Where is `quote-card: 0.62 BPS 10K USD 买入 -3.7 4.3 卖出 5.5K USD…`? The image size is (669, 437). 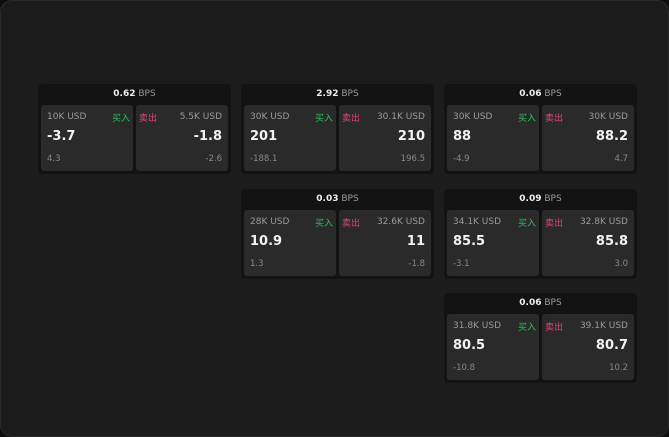
quote-card: 0.62 BPS 10K USD 买入 -3.7 4.3 卖出 5.5K USD… is located at coordinates (134, 129).